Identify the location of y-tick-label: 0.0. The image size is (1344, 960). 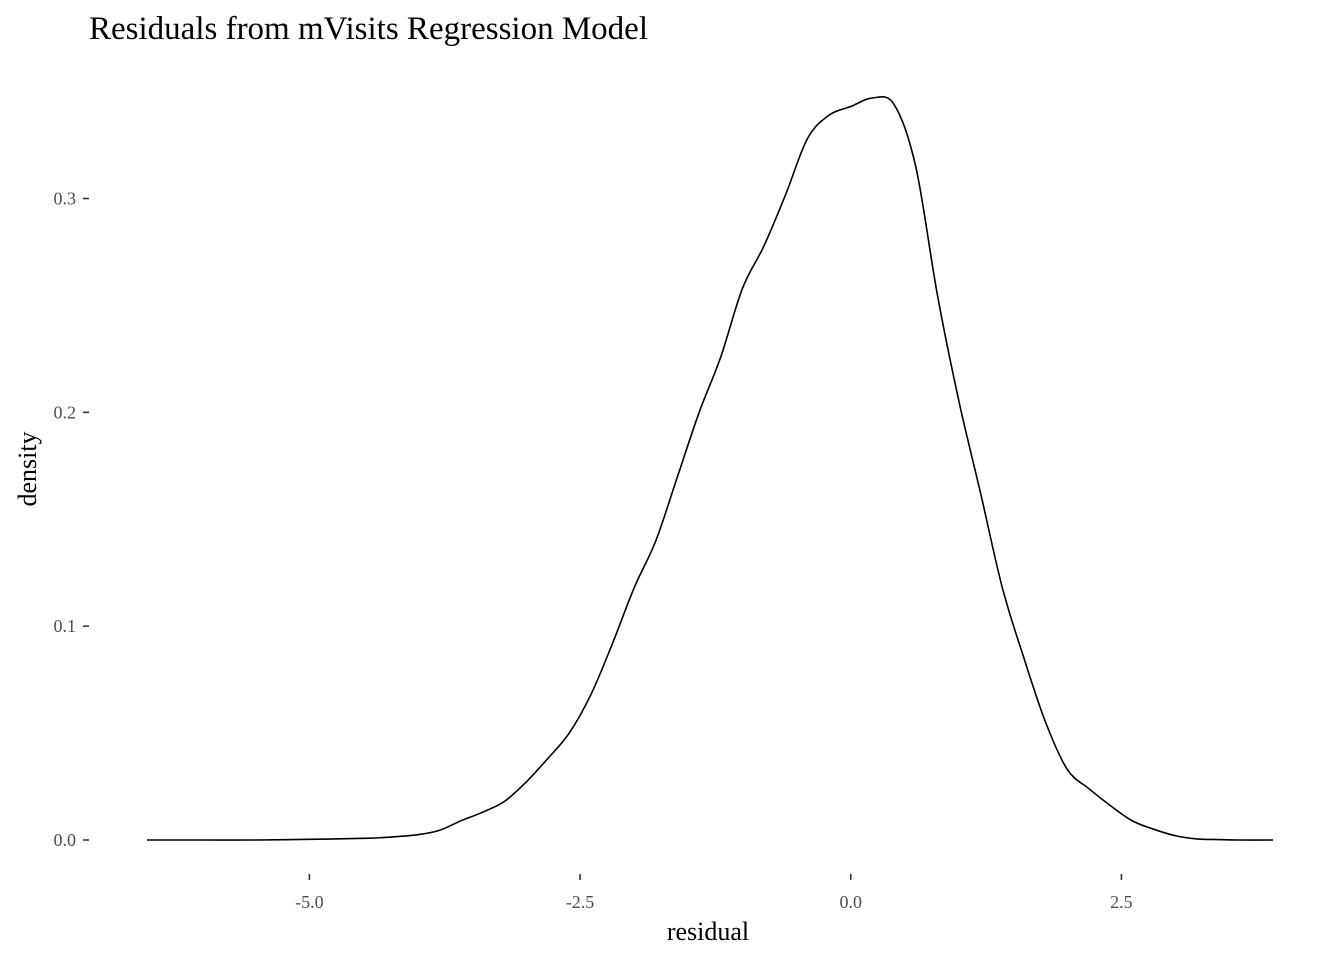
(65, 840).